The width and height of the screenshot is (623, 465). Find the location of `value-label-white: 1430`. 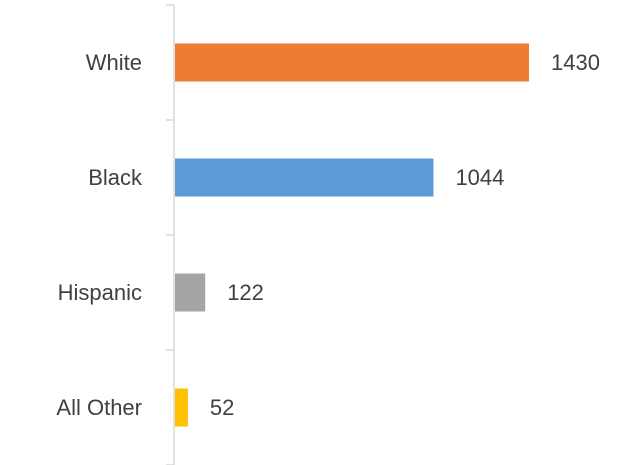

value-label-white: 1430 is located at coordinates (575, 62).